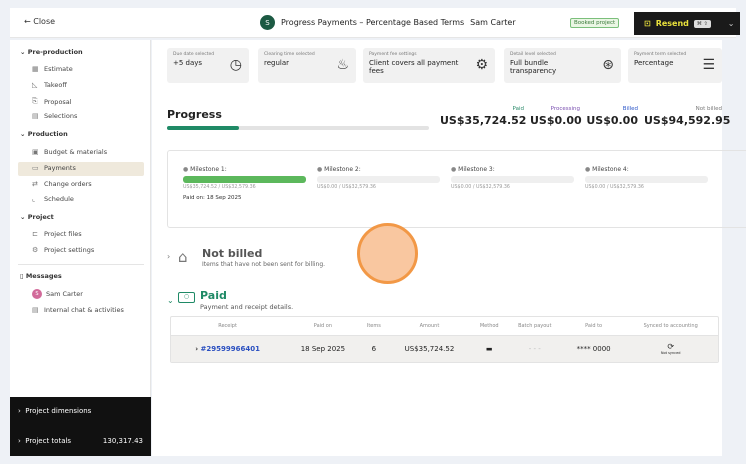  I want to click on card-icon: ▬, so click(489, 348).